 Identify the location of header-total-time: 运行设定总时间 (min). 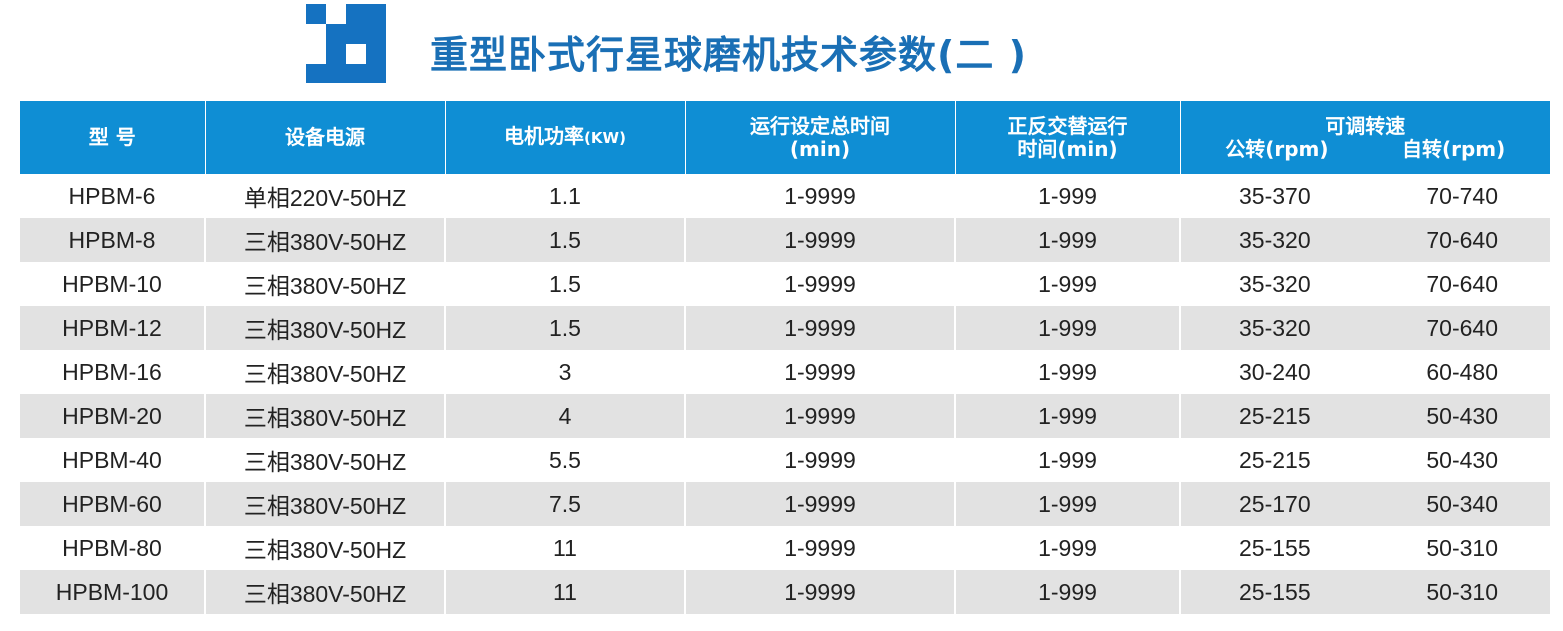
(820, 137).